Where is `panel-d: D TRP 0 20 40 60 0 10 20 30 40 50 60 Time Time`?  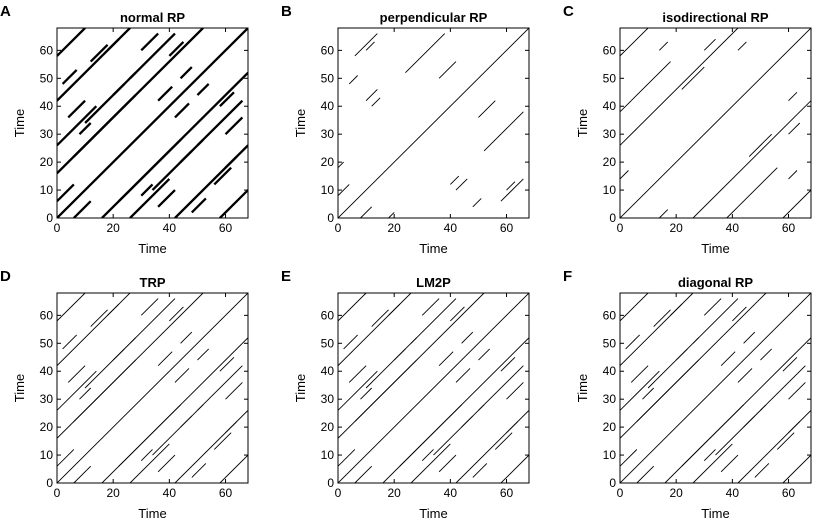
panel-d: D TRP 0 20 40 60 0 10 20 30 40 50 60 Time Time is located at coordinates (124, 394).